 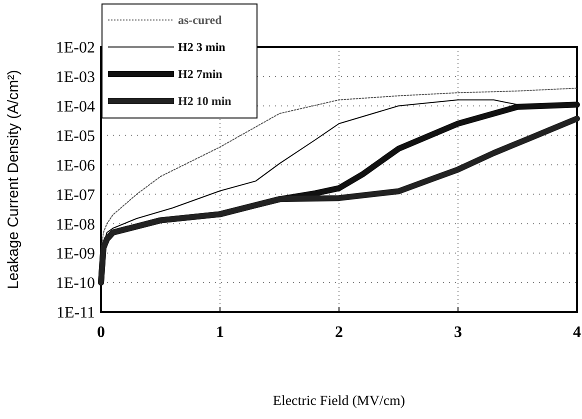 I want to click on x-tick-label: 1, so click(x=220, y=332).